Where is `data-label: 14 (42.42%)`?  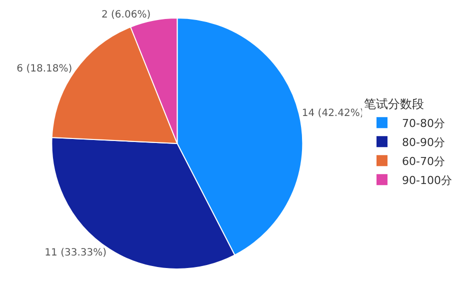
data-label: 14 (42.42%) is located at coordinates (333, 114).